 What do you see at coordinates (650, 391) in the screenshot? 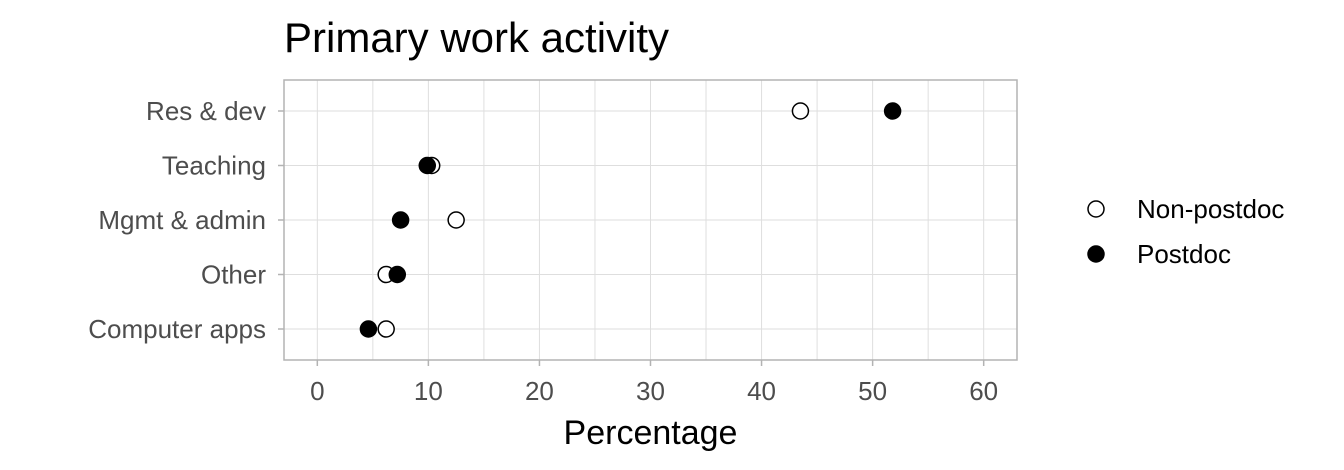
I see `x-tick-label: 30` at bounding box center [650, 391].